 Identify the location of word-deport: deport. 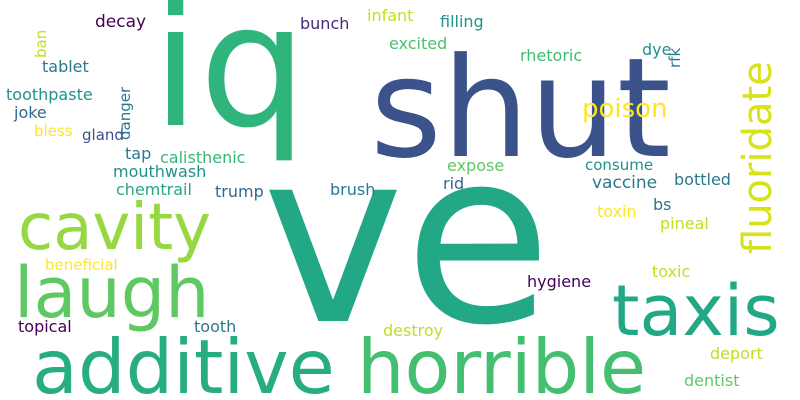
(736, 353).